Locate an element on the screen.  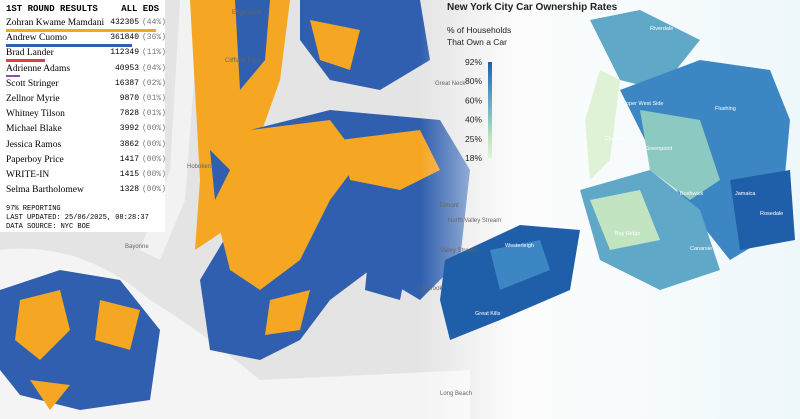
result-row: Adrienne Adams 40953 (04%) is located at coordinates (86, 70).